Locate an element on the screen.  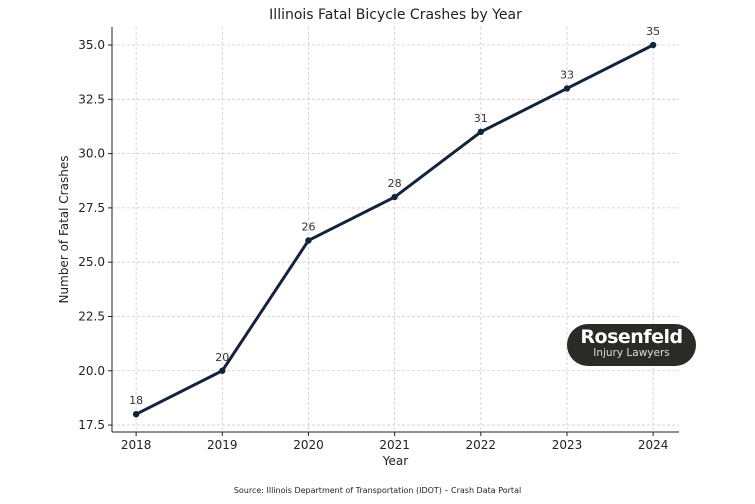
x-tick-label: 2021 is located at coordinates (394, 445).